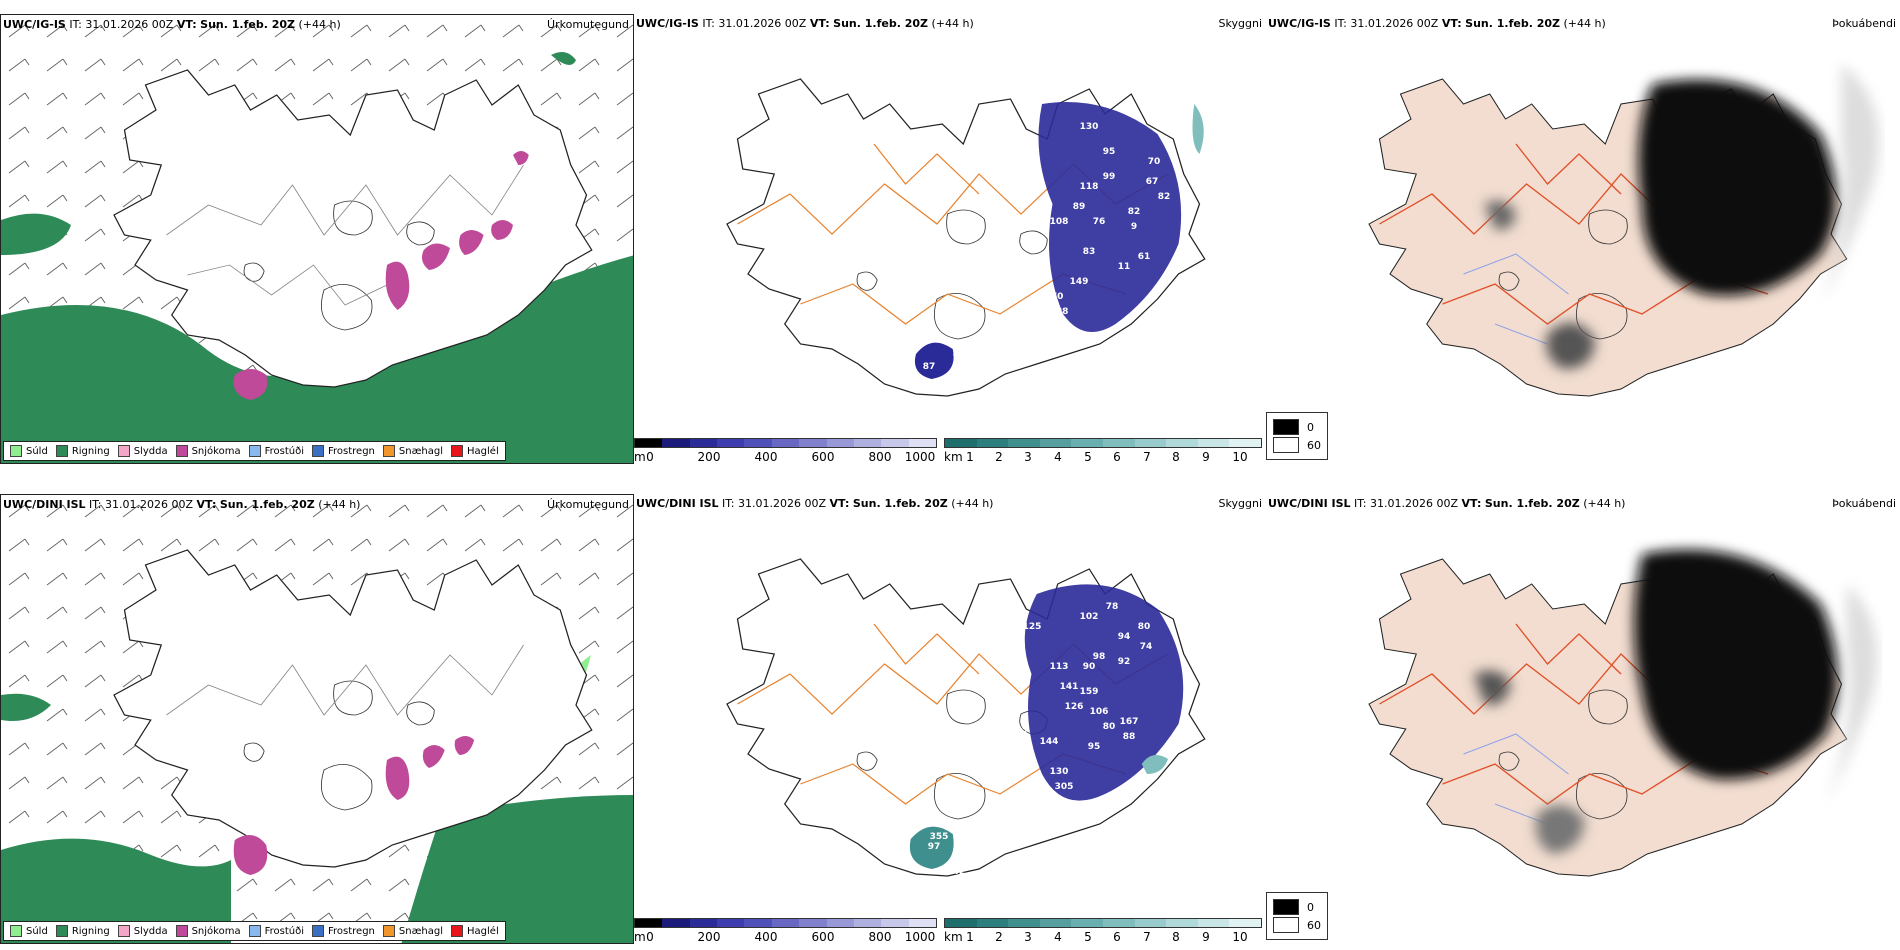  Describe the element at coordinates (970, 937) in the screenshot. I see `visibility-tick: 1` at that location.